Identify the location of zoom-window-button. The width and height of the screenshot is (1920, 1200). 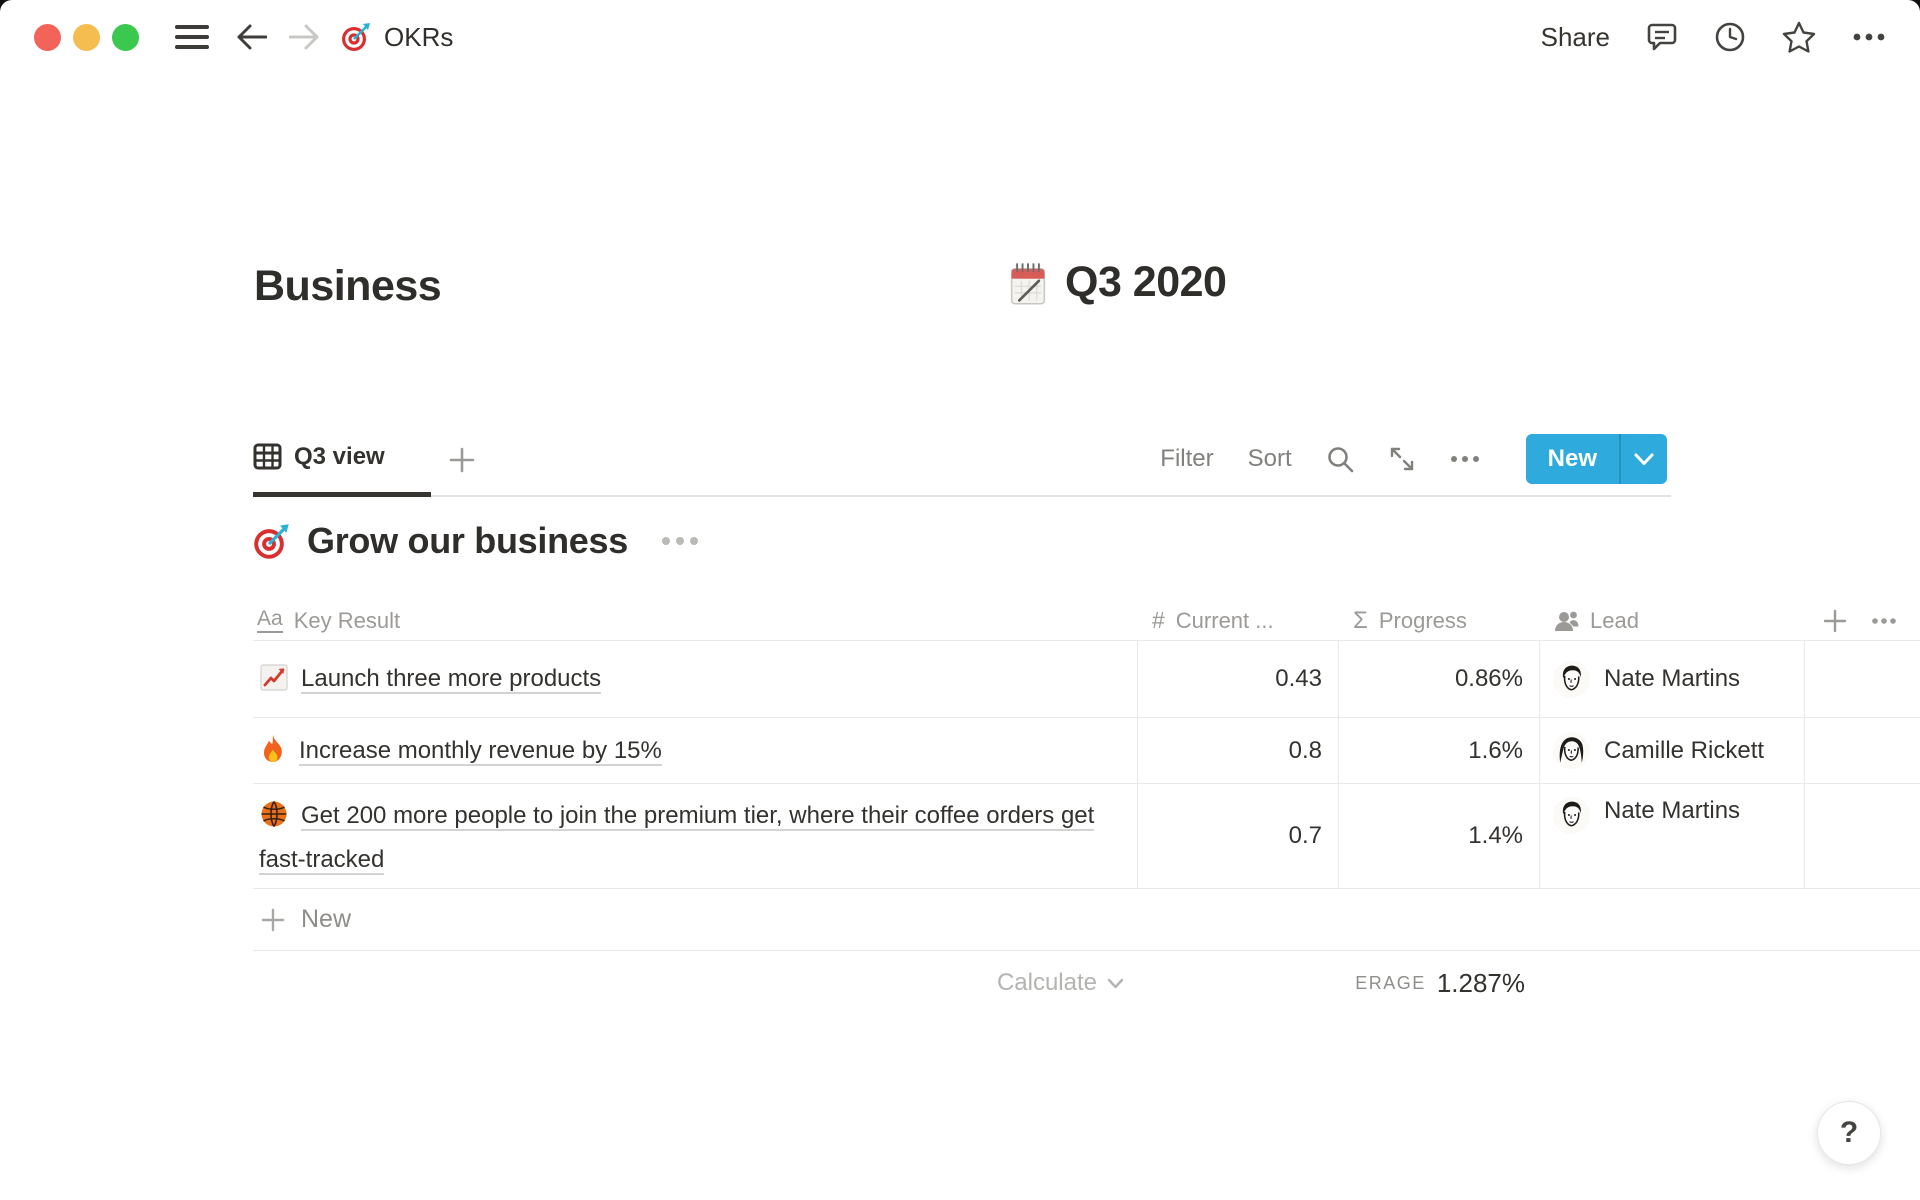
(125, 37).